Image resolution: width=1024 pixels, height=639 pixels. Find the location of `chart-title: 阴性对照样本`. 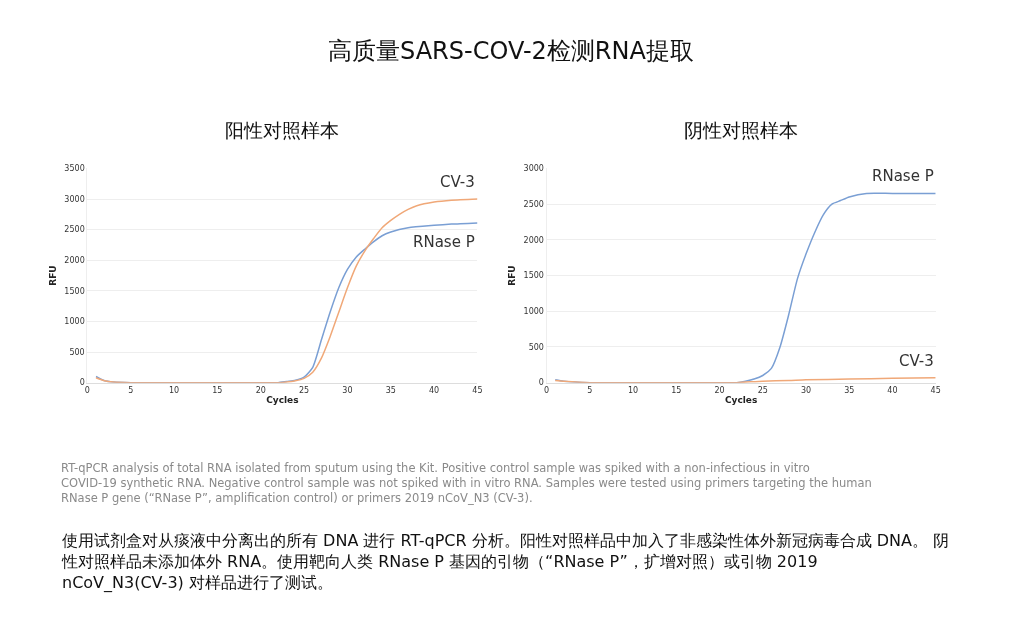

chart-title: 阴性对照样本 is located at coordinates (741, 130).